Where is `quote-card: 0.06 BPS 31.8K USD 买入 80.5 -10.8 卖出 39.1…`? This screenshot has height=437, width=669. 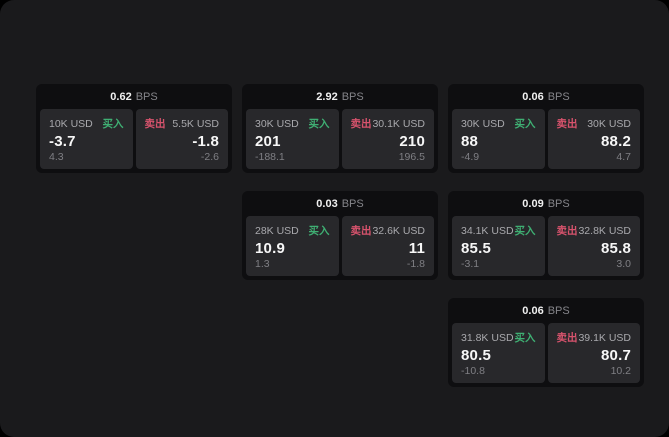 quote-card: 0.06 BPS 31.8K USD 买入 80.5 -10.8 卖出 39.1… is located at coordinates (546, 342).